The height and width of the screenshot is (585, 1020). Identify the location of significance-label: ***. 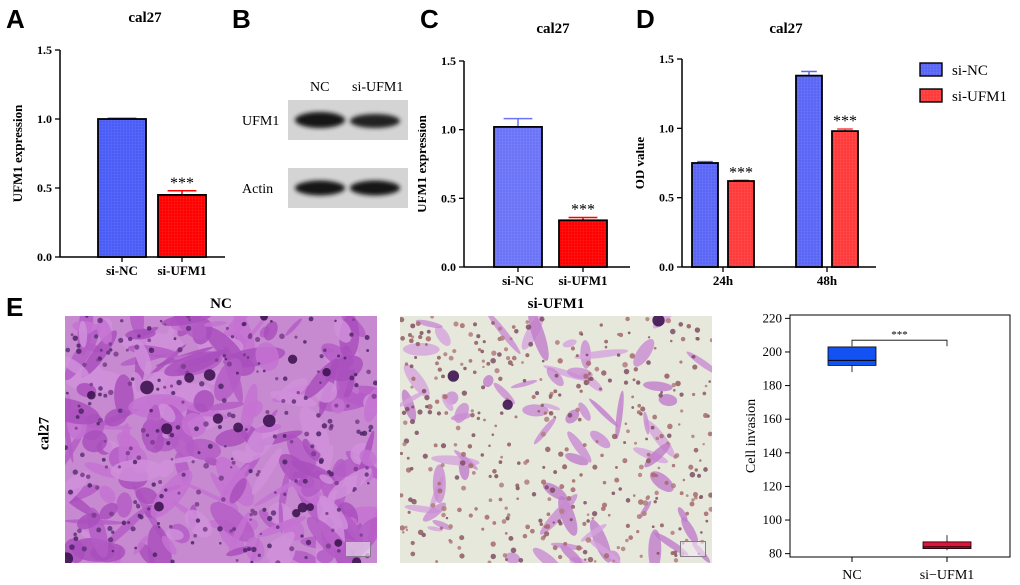
(741, 172).